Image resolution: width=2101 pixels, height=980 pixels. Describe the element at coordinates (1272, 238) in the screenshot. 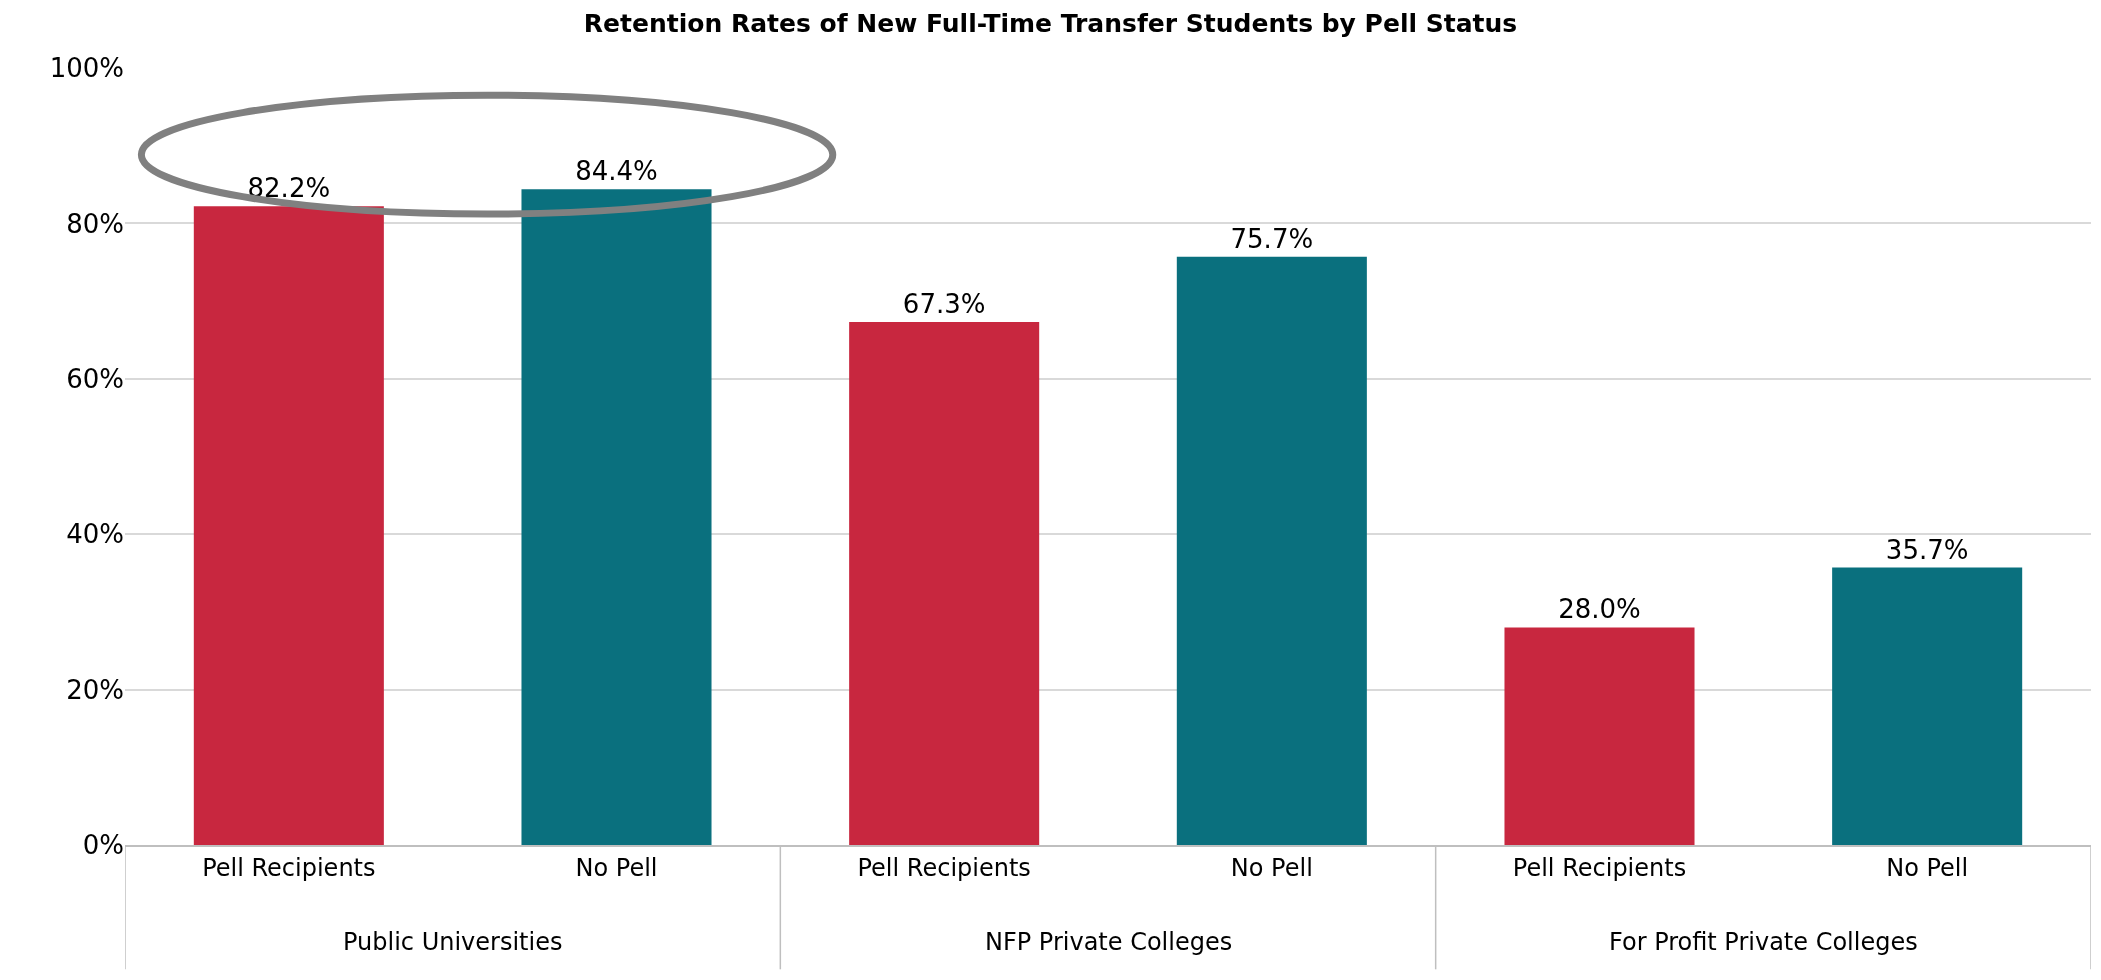

I see `data-label: 75.7%` at that location.